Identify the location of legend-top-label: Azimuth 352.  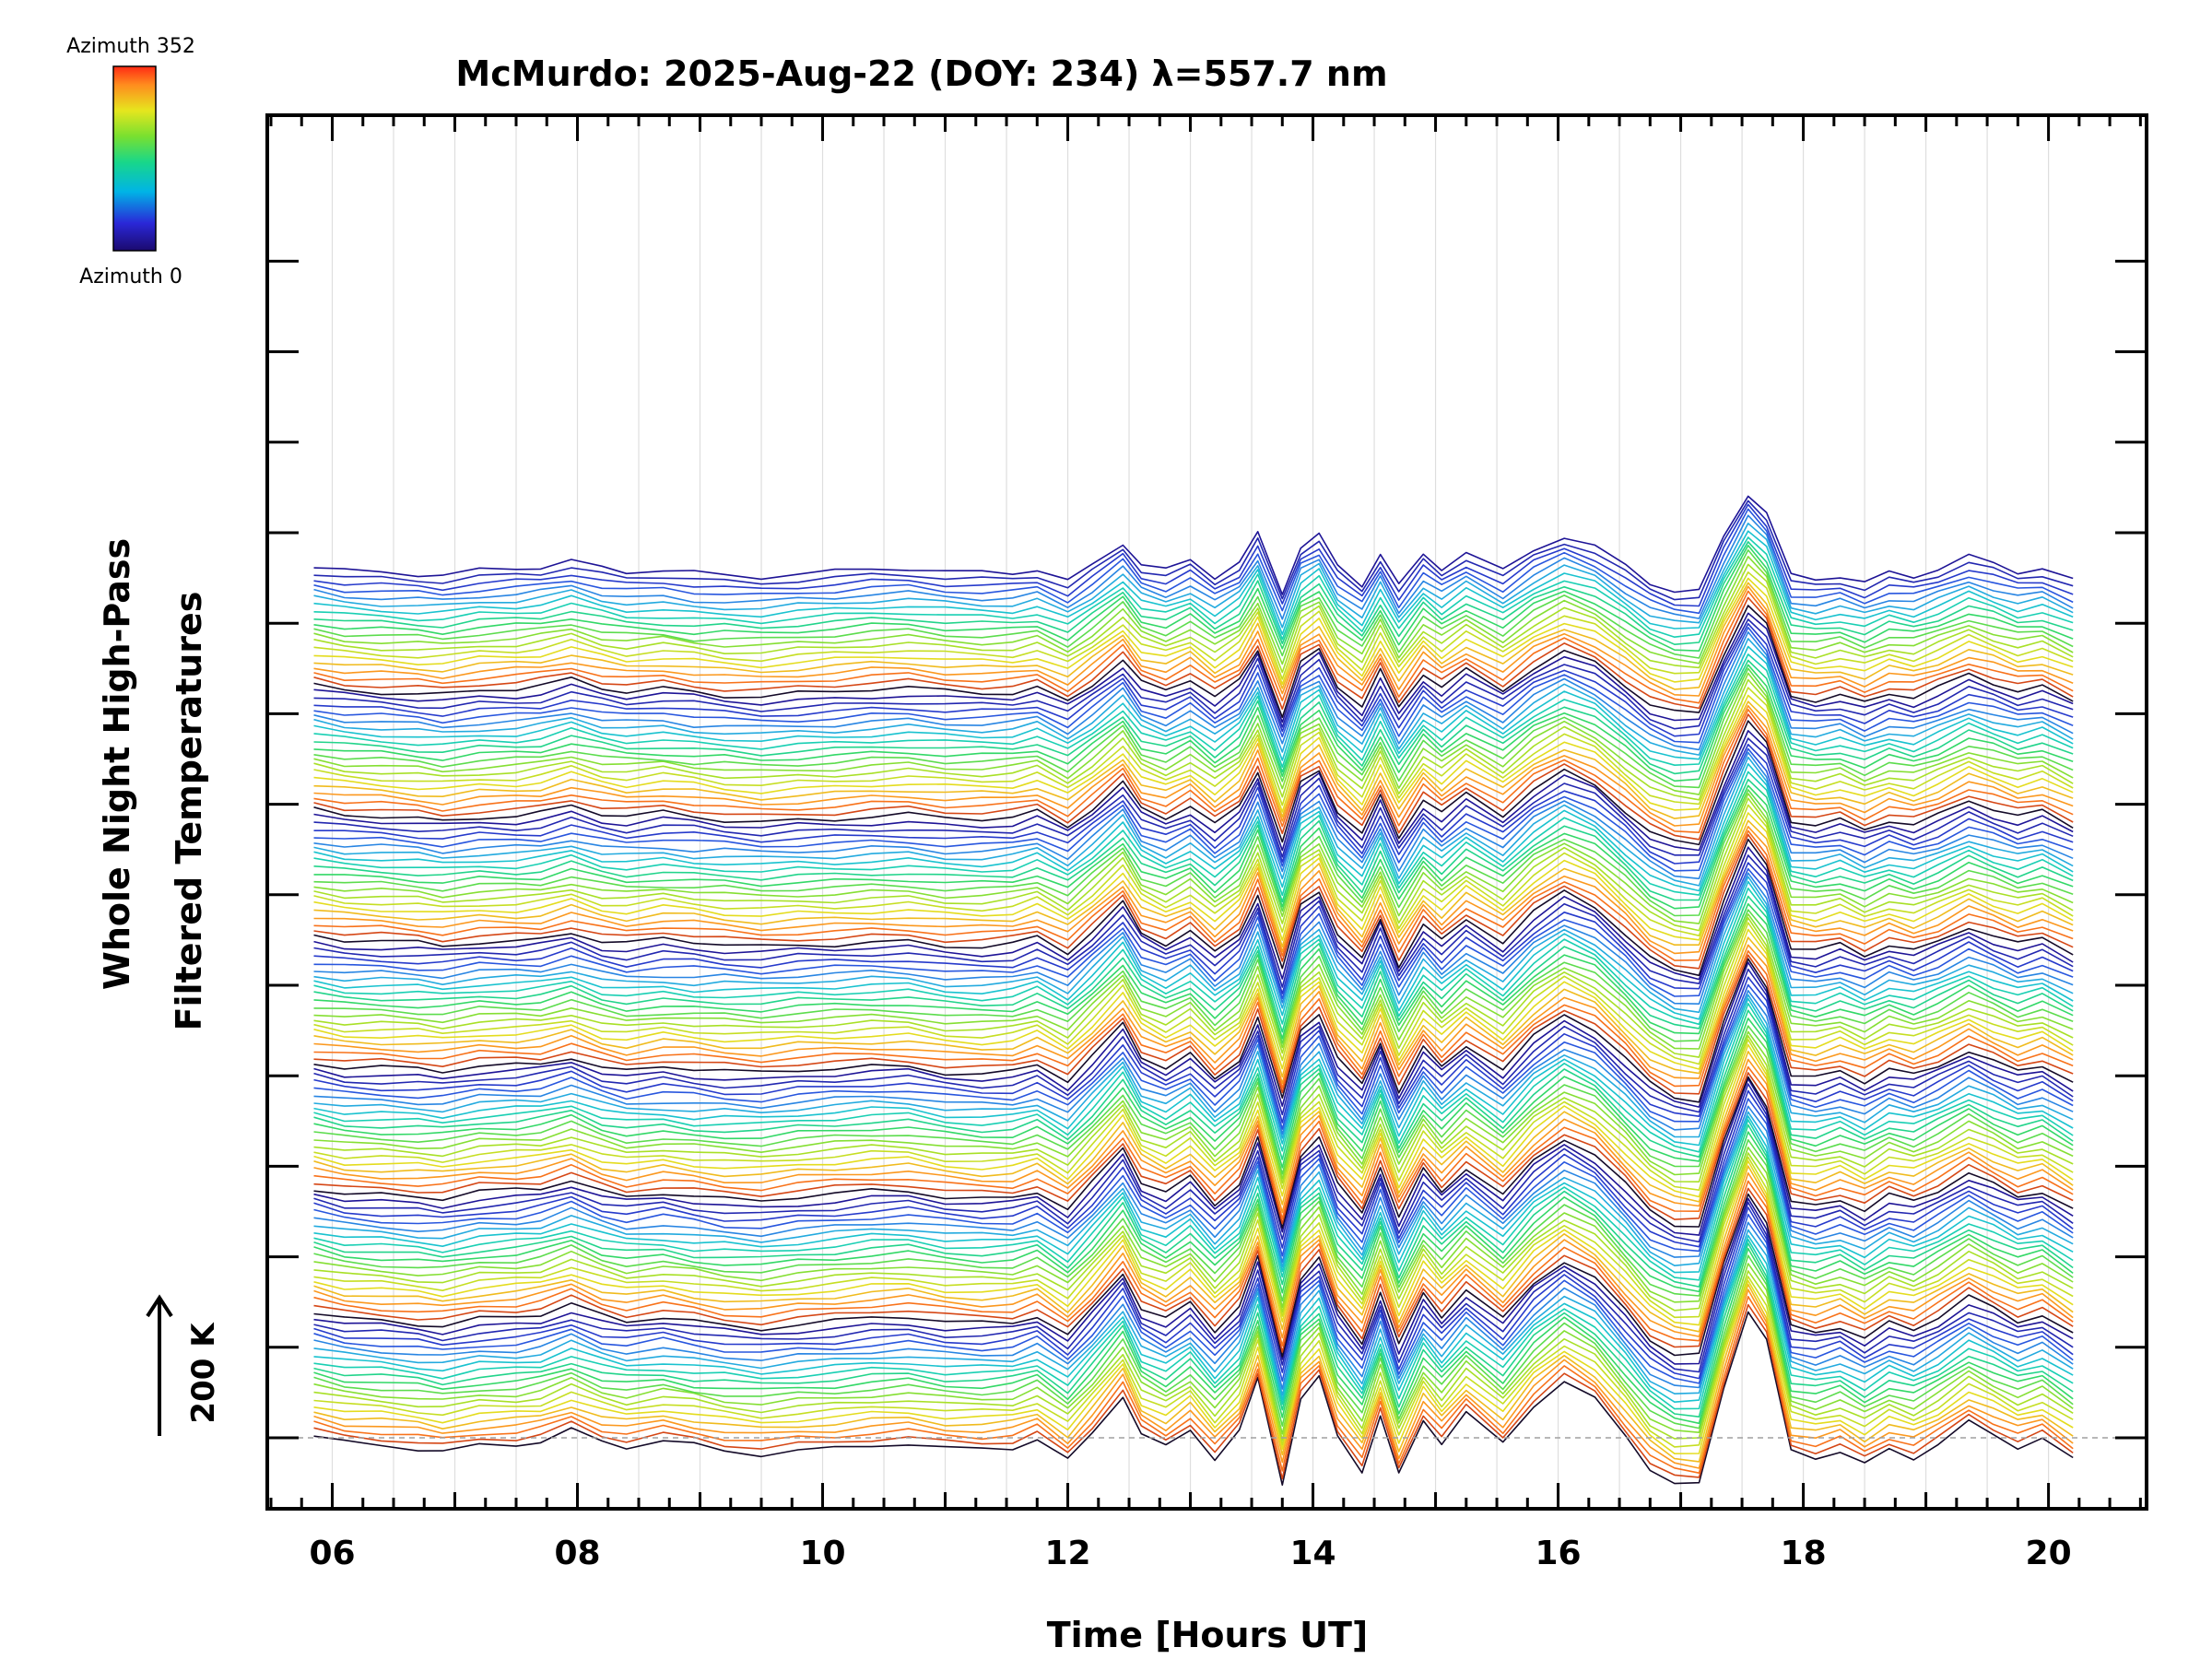
(130, 46).